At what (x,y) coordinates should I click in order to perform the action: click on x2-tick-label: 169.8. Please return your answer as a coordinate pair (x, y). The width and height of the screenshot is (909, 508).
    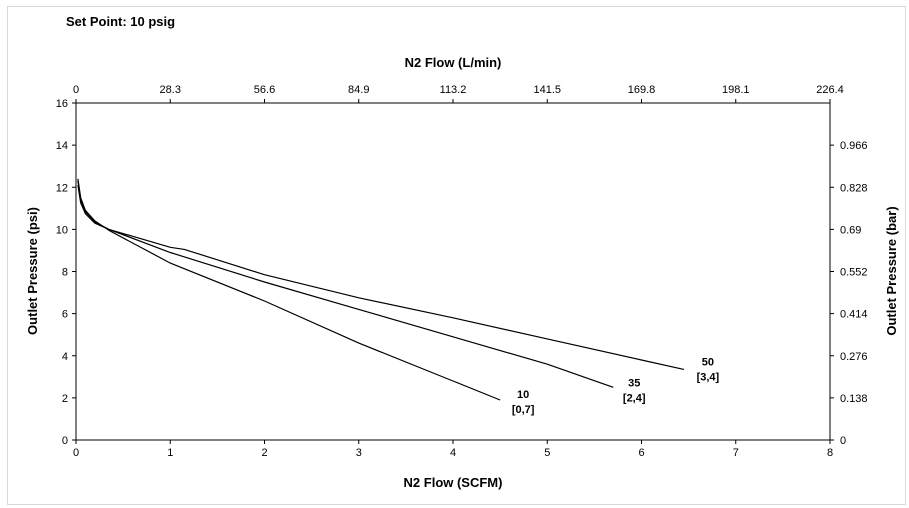
    Looking at the image, I should click on (642, 90).